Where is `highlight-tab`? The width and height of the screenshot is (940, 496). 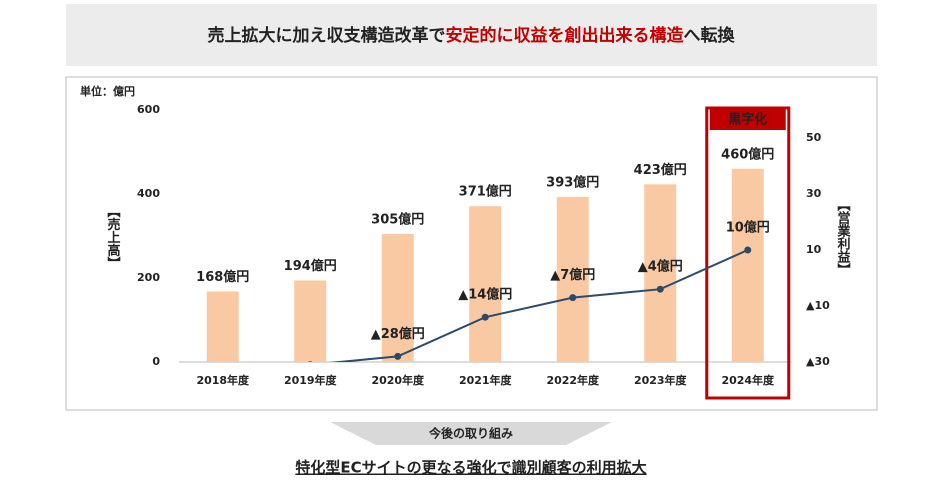
highlight-tab is located at coordinates (747, 119).